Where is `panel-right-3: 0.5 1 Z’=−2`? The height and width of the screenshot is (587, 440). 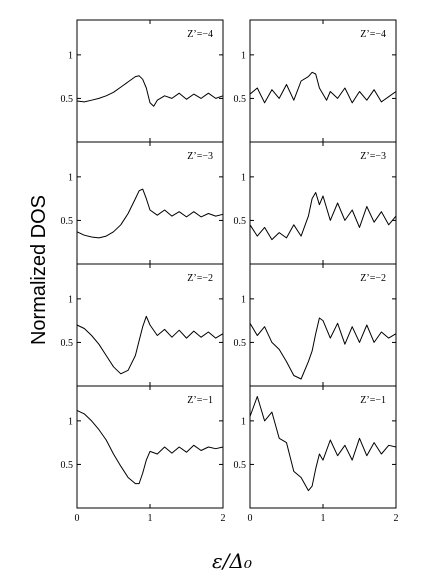
panel-right-3: 0.5 1 Z’=−2 is located at coordinates (315, 325).